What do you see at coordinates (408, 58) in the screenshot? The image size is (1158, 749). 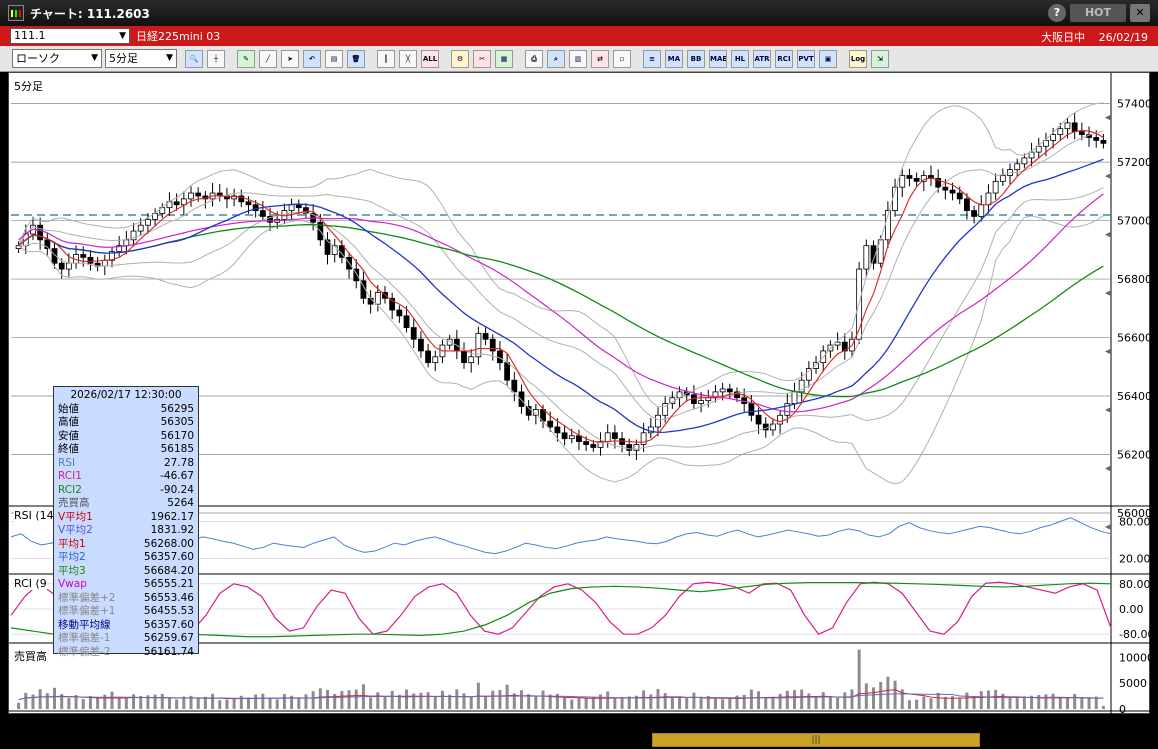 I see `candle-remove-icon: ╳` at bounding box center [408, 58].